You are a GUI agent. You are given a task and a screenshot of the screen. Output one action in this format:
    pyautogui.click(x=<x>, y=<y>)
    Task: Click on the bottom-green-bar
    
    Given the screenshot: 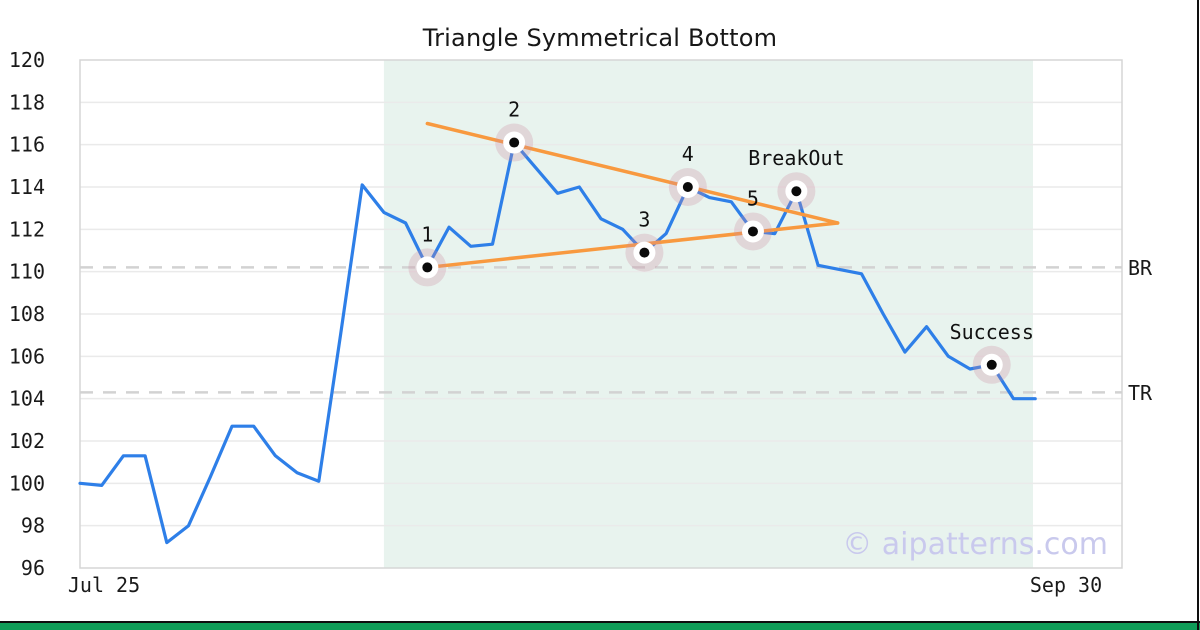 What is the action you would take?
    pyautogui.click(x=600, y=625)
    